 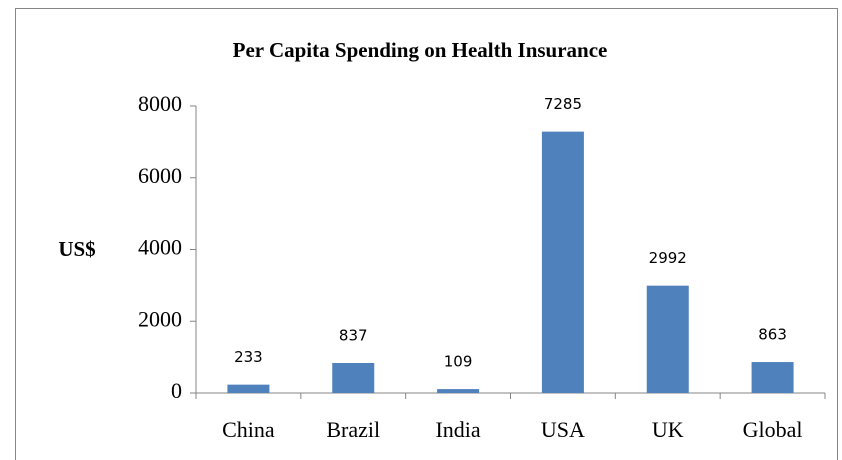 What do you see at coordinates (773, 429) in the screenshot?
I see `x-tick-label: Global` at bounding box center [773, 429].